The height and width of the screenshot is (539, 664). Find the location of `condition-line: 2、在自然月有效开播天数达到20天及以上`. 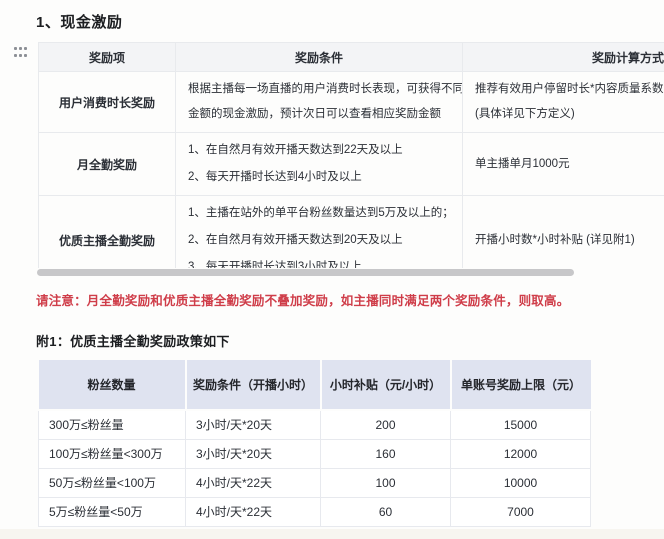

condition-line: 2、在自然月有效开播天数达到20天及以上 is located at coordinates (295, 240).